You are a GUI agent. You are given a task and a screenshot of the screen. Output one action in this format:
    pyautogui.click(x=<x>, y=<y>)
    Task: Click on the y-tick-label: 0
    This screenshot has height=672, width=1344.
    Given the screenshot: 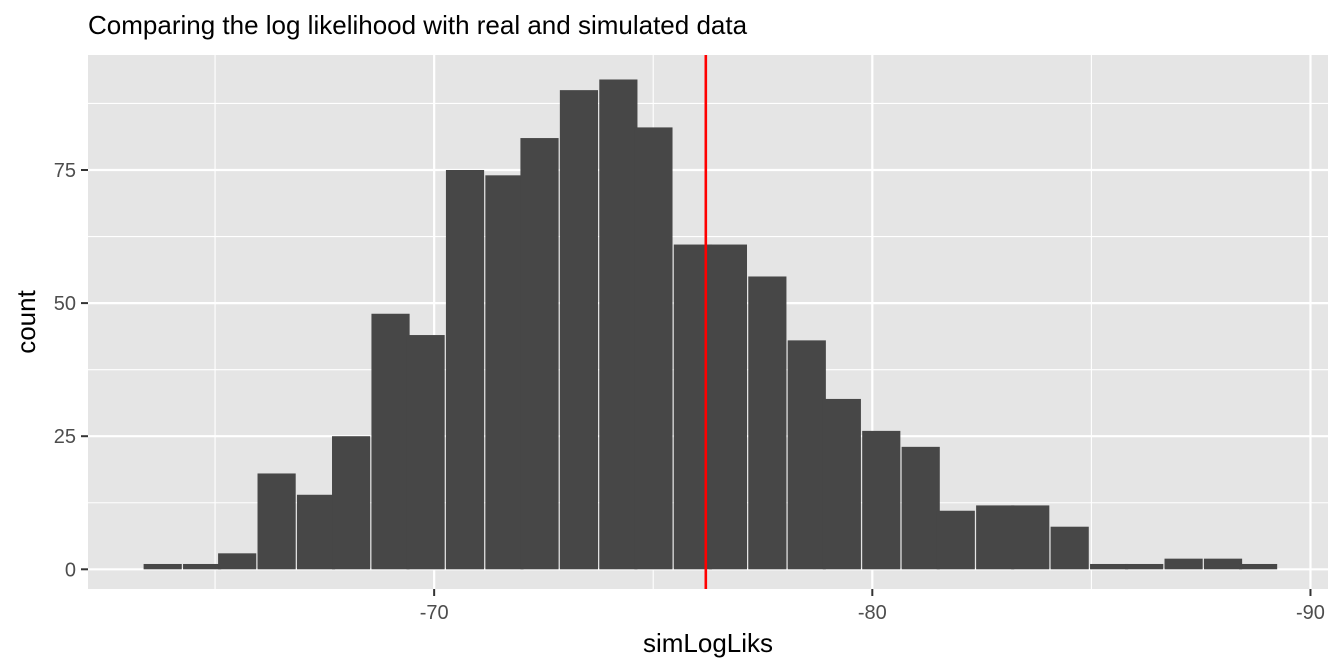 What is the action you would take?
    pyautogui.click(x=70, y=570)
    